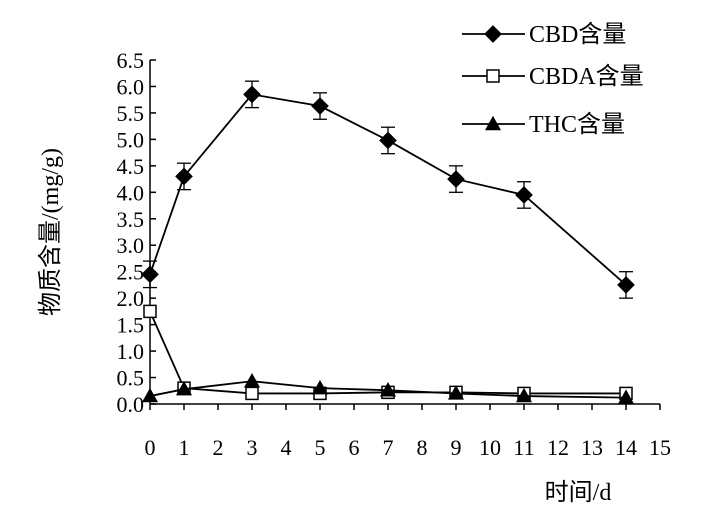 Image resolution: width=714 pixels, height=529 pixels. I want to click on x-tick-label: 9, so click(456, 447).